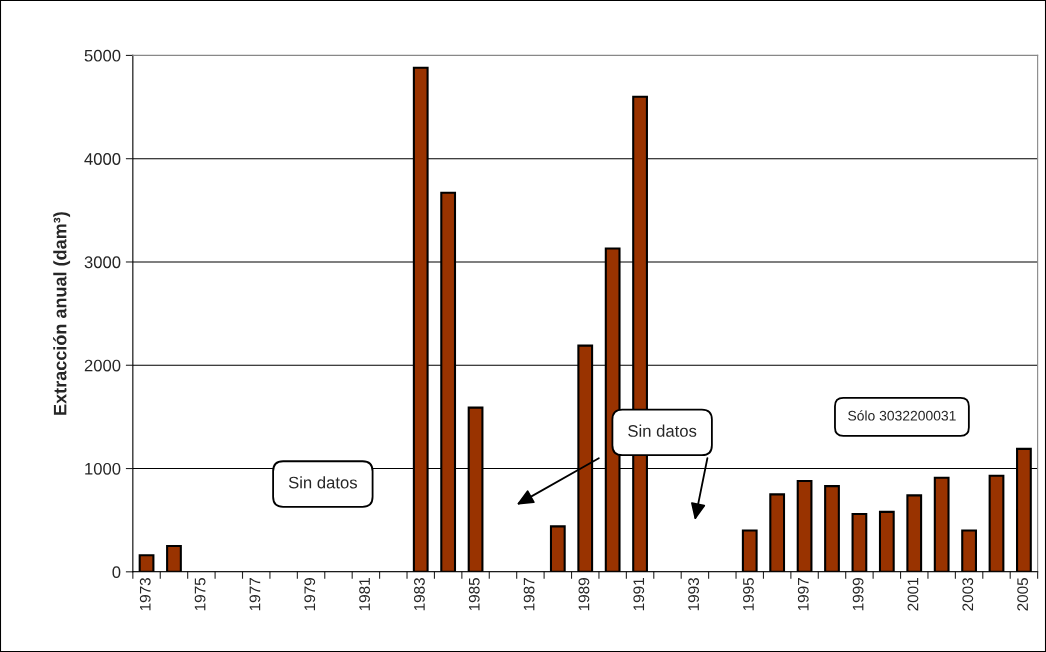 This screenshot has height=652, width=1046. What do you see at coordinates (310, 594) in the screenshot?
I see `x-tick-label: 1979` at bounding box center [310, 594].